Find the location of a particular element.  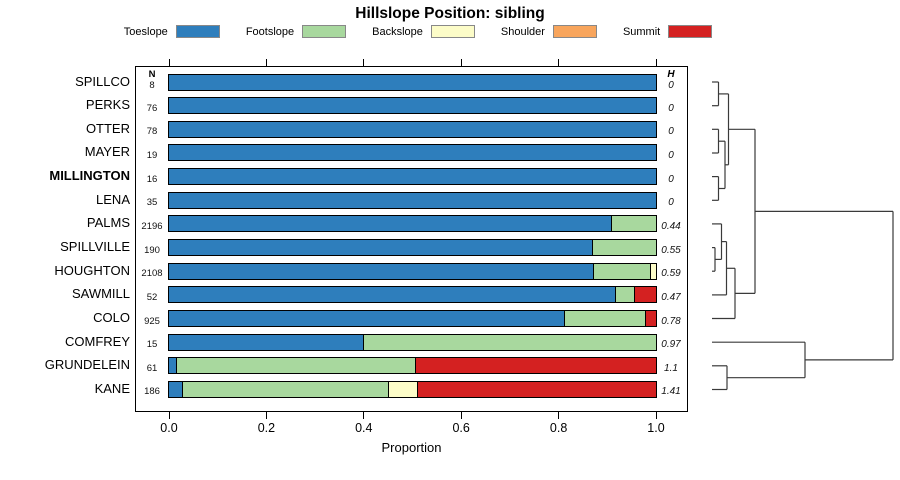

row-label: SPILLVILLE is located at coordinates (95, 247).